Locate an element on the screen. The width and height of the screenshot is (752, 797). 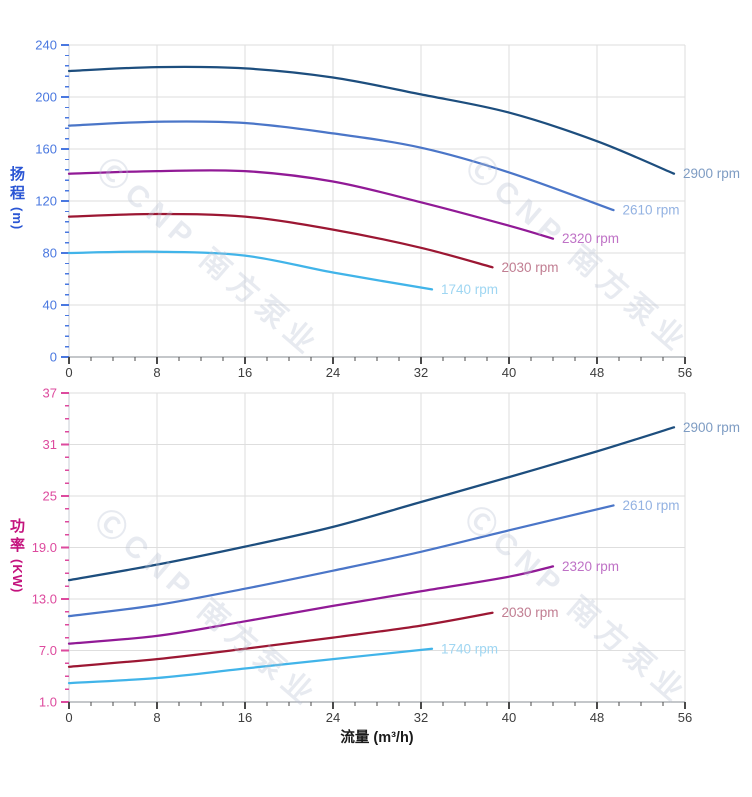
curve-2900-rpm is located at coordinates (371, 120).